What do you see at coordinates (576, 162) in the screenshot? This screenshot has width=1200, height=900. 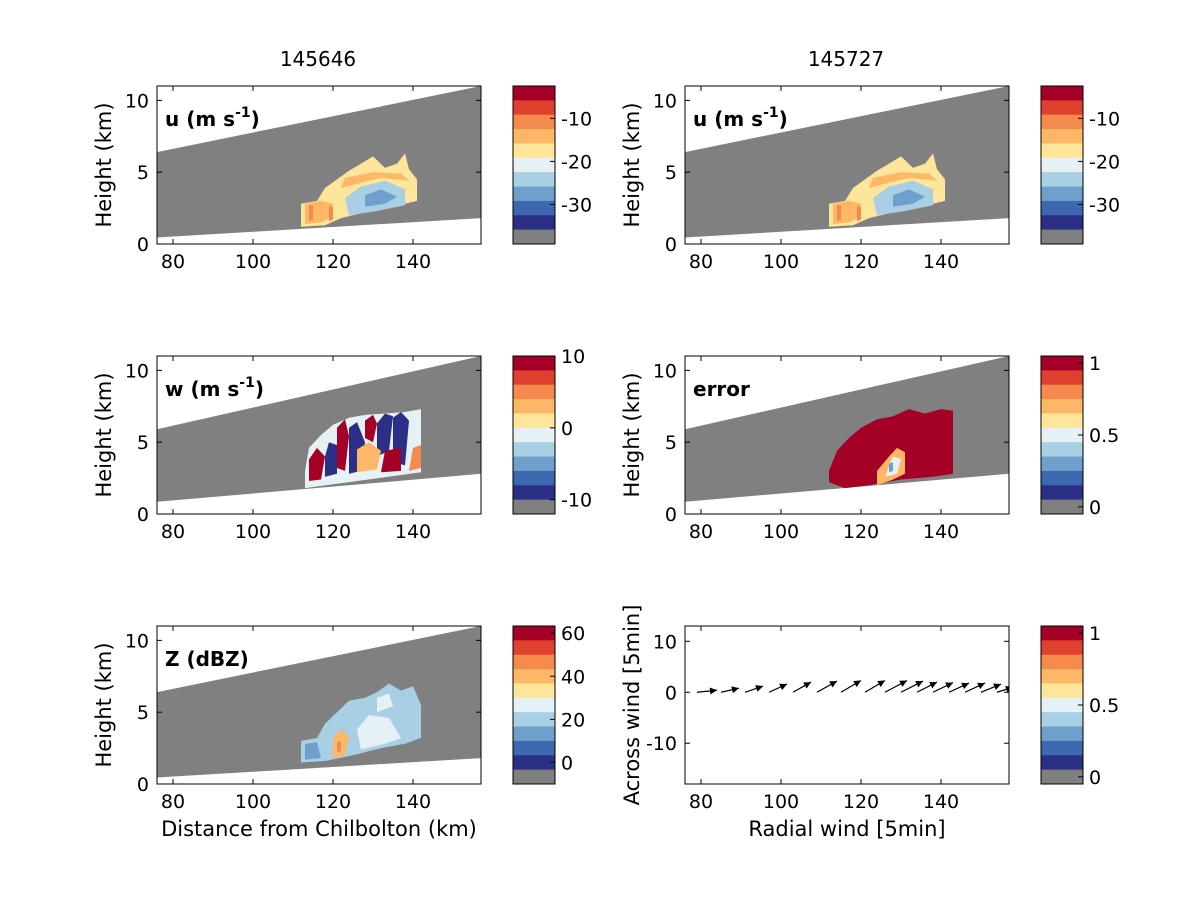 I see `colorbar-tick-label: -20` at bounding box center [576, 162].